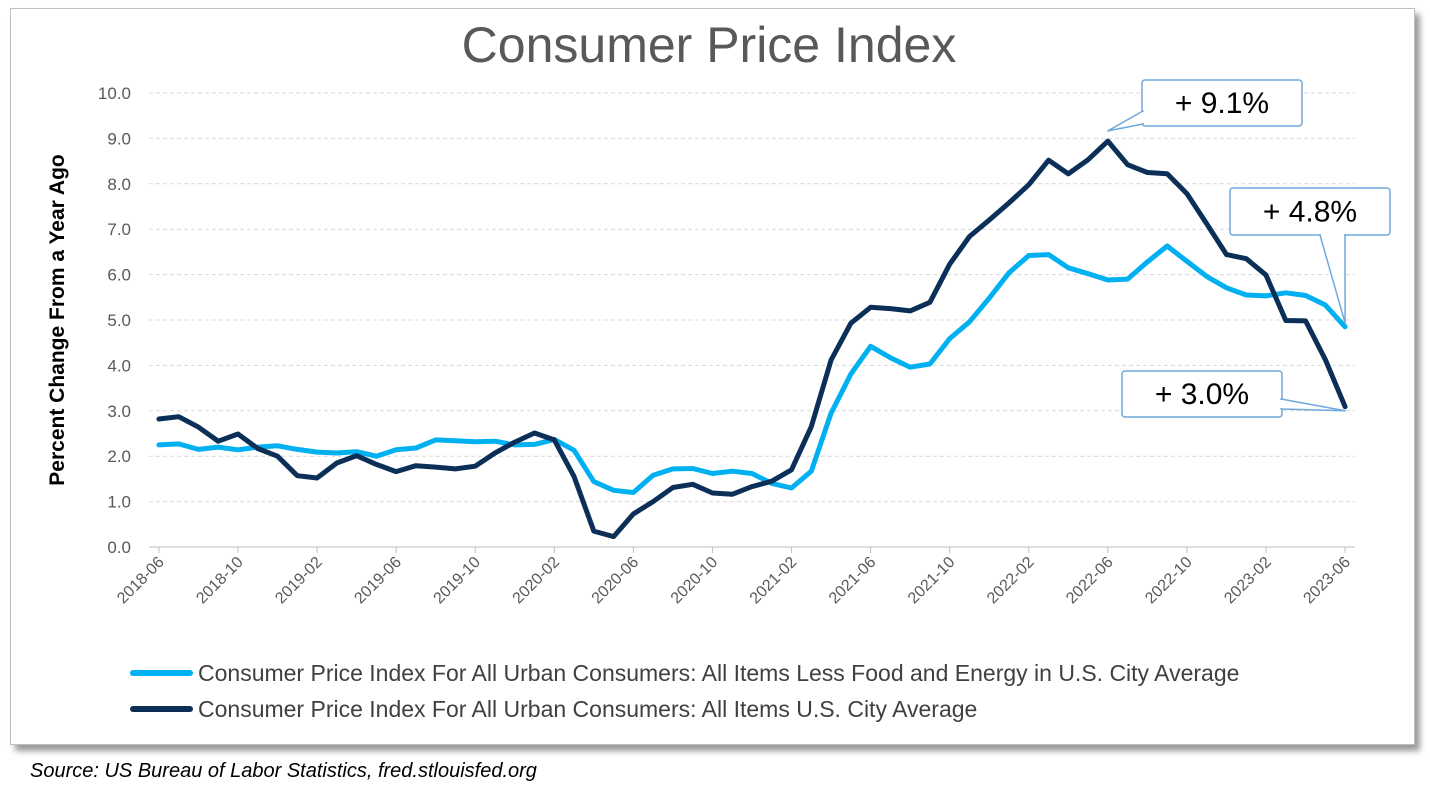 The width and height of the screenshot is (1430, 794). I want to click on x-tick-label: 2019-02, so click(299, 581).